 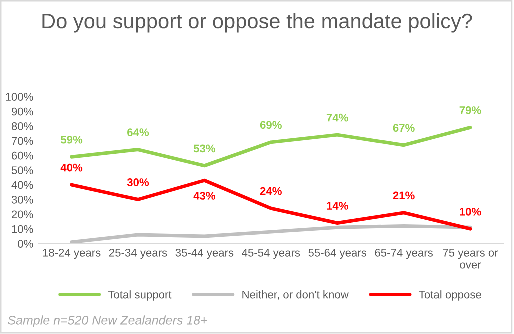 What do you see at coordinates (20, 97) in the screenshot?
I see `y-tick-label: 100%` at bounding box center [20, 97].